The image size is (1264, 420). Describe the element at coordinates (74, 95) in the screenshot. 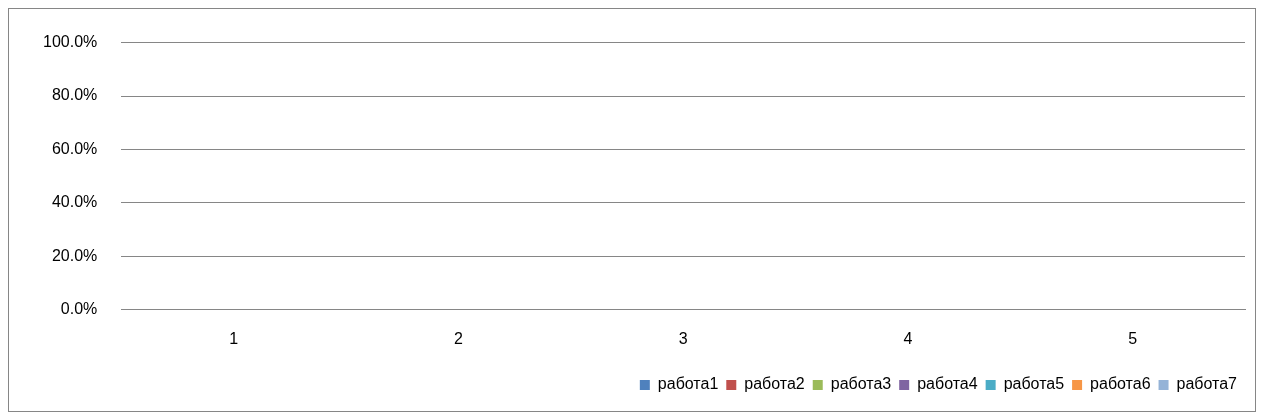

I see `y-tick-label: 80.0%` at that location.